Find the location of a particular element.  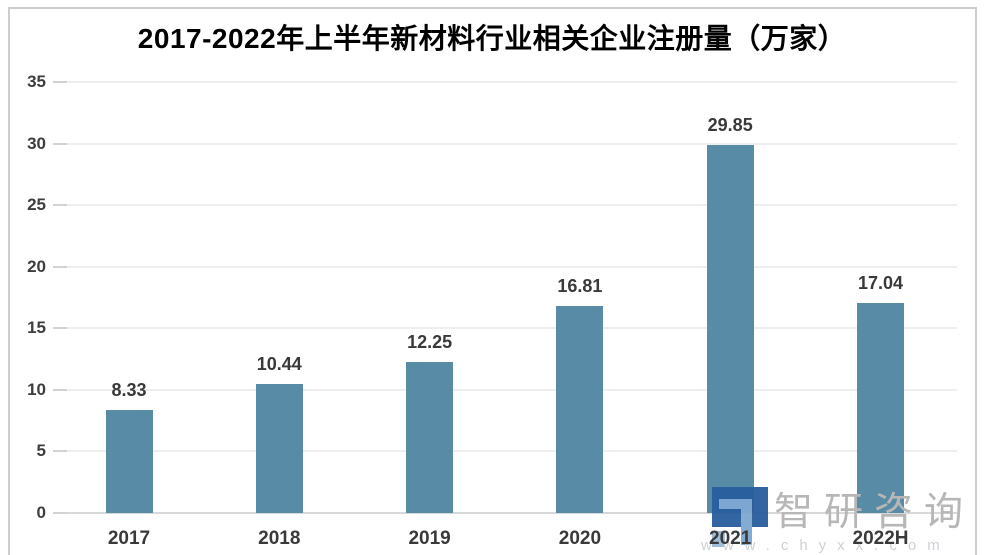

bar-value-label: 16.81 is located at coordinates (580, 286).